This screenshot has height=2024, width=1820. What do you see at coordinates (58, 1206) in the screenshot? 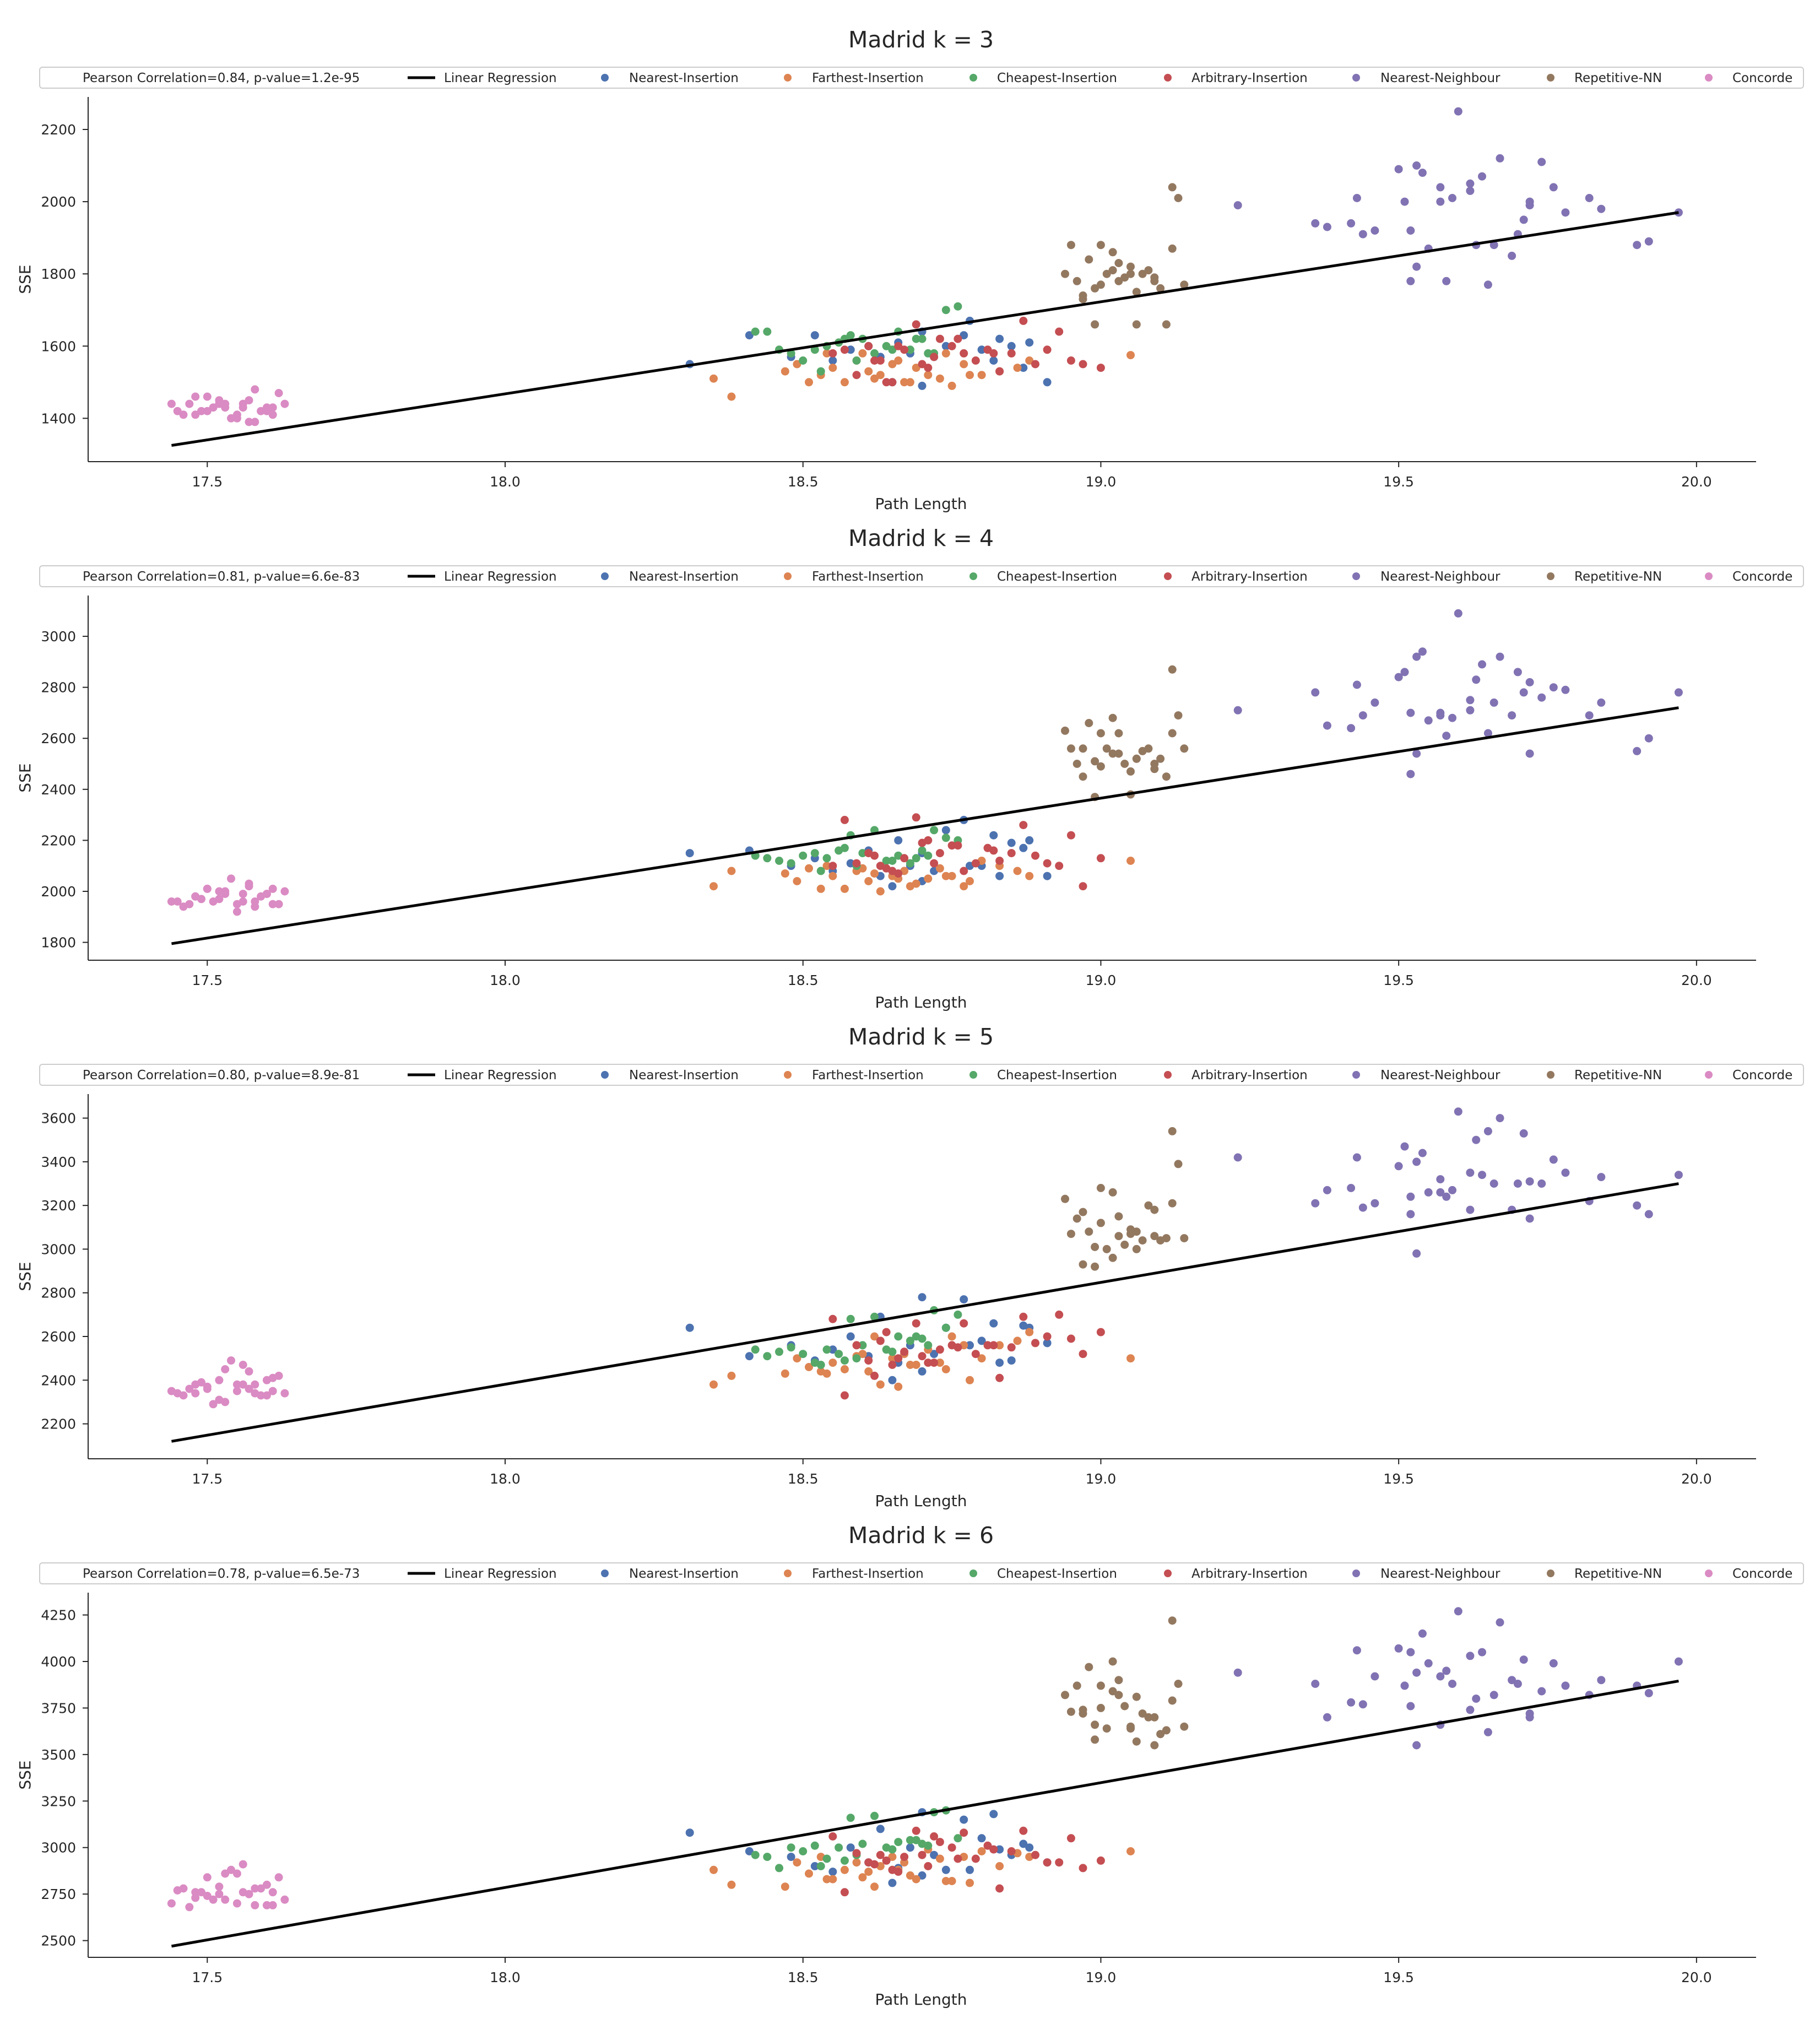
I see `y-tick-label: 3200` at bounding box center [58, 1206].